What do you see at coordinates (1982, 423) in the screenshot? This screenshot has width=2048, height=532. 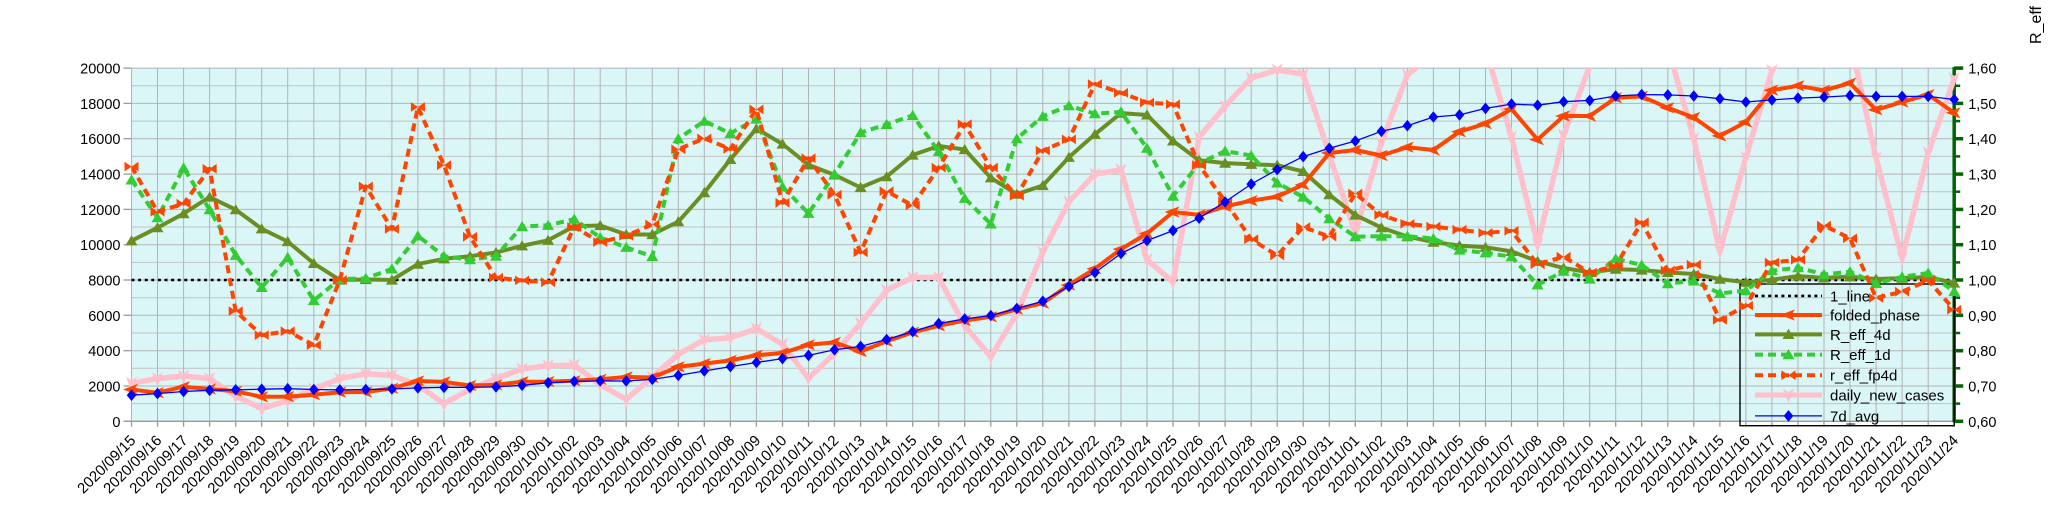 I see `svg-text: 0,60` at bounding box center [1982, 423].